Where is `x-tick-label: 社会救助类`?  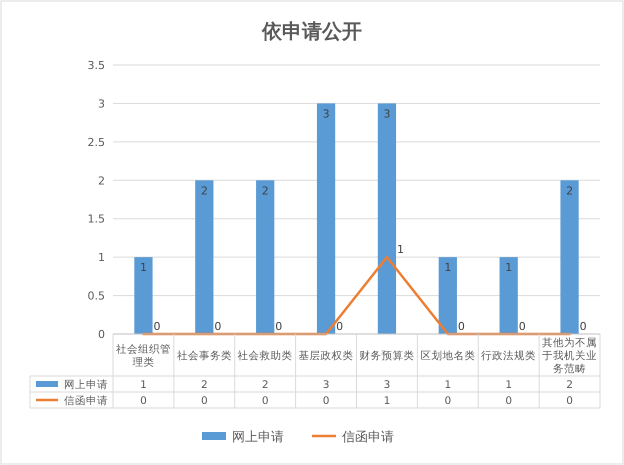 x-tick-label: 社会救助类 is located at coordinates (265, 355).